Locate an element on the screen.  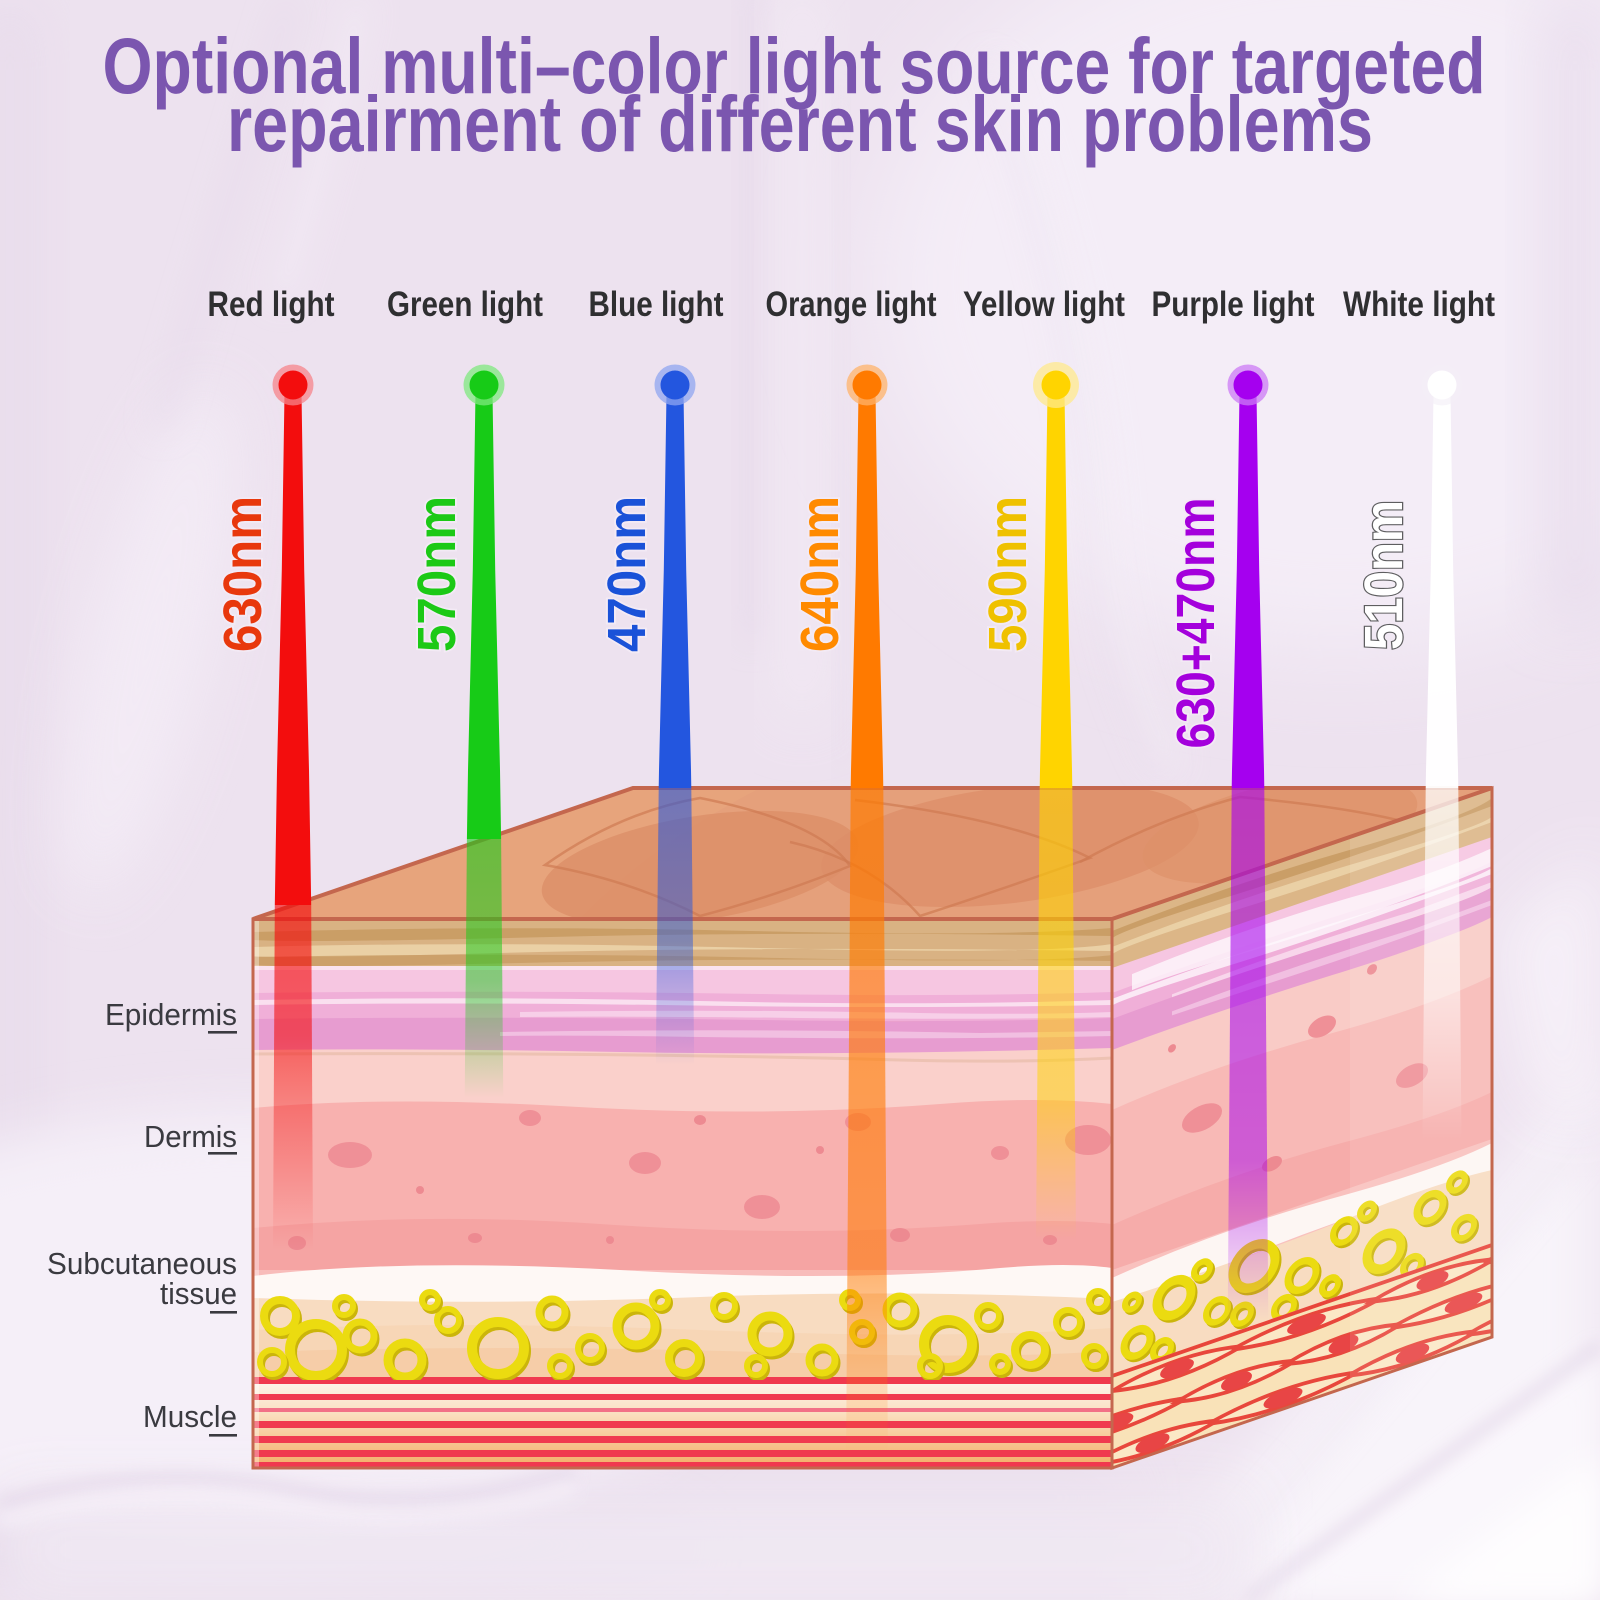
svg-text: 590nm is located at coordinates (1008, 574).